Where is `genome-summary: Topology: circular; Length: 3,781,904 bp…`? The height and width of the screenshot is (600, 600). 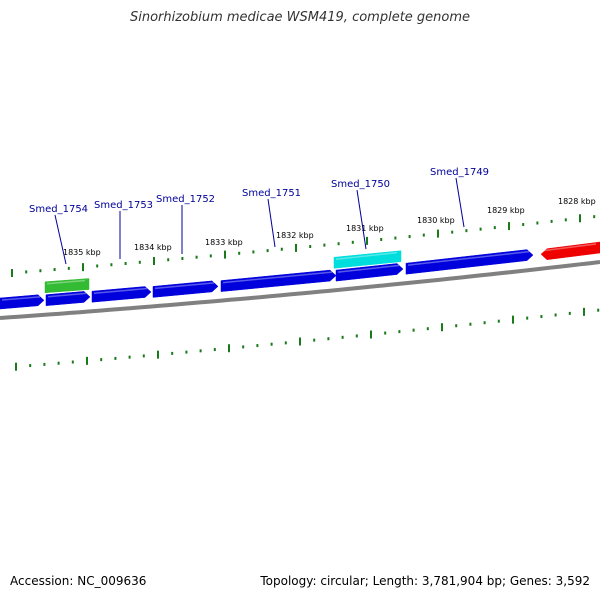
genome-summary: Topology: circular; Length: 3,781,904 bp… is located at coordinates (425, 581).